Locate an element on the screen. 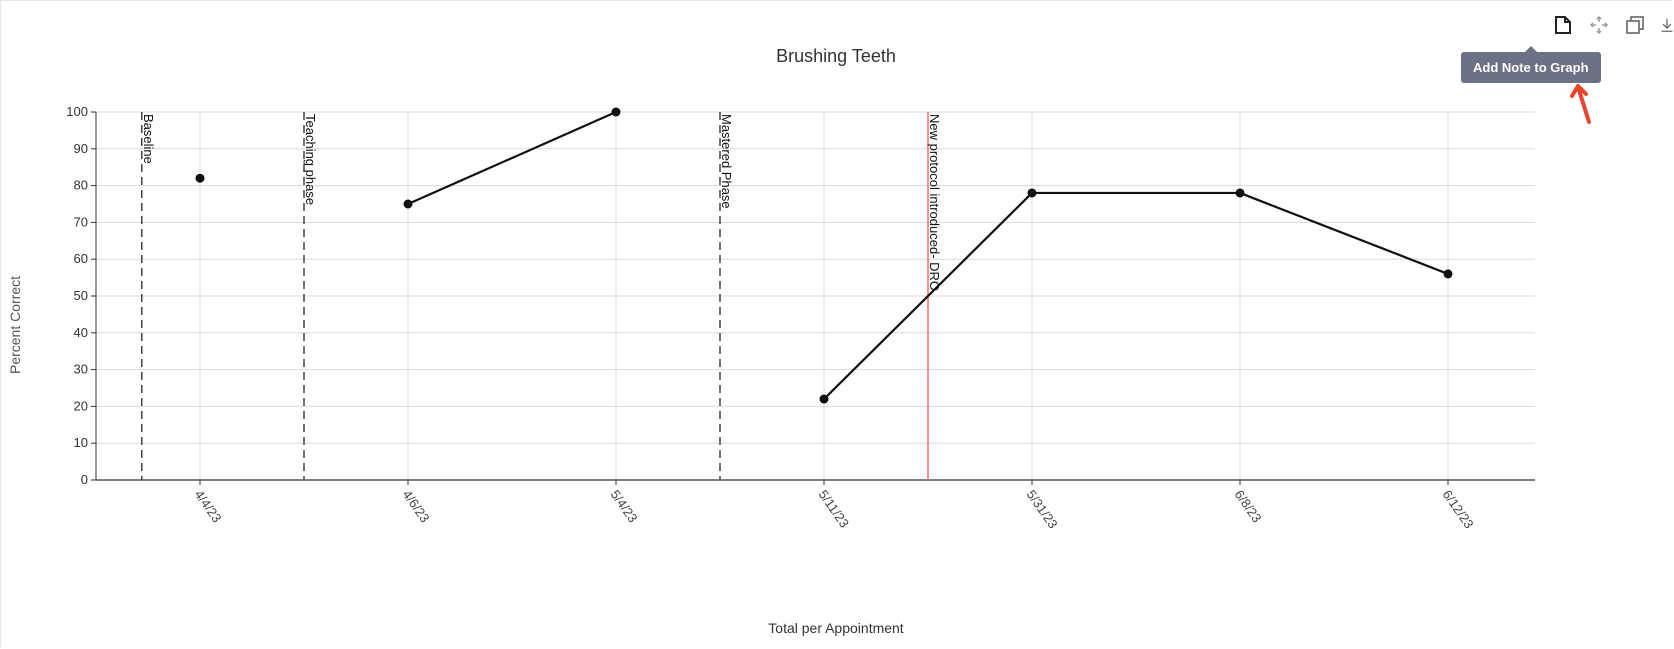 The height and width of the screenshot is (649, 1674). pan-button is located at coordinates (1599, 25).